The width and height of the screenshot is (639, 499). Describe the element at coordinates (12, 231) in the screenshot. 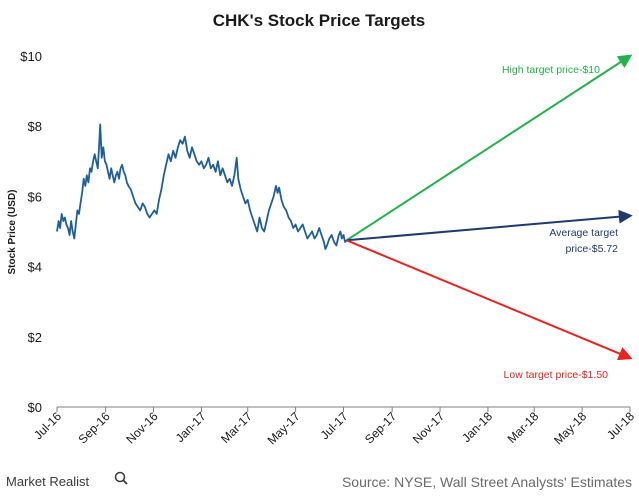

I see `y-axis-label: Stock Price (USD)` at that location.